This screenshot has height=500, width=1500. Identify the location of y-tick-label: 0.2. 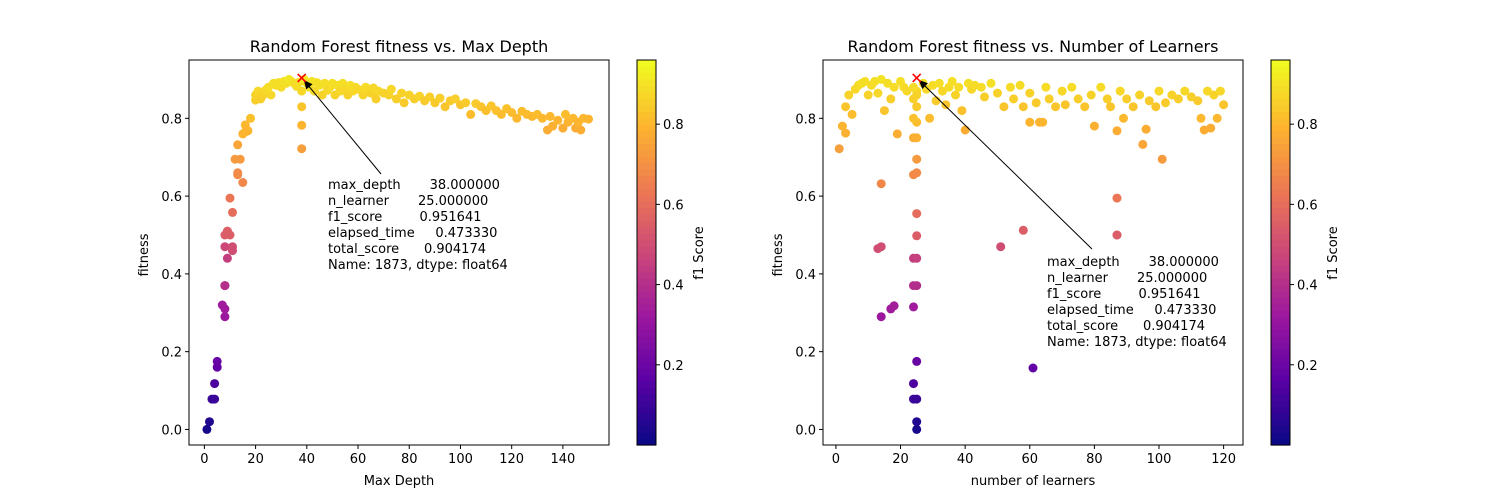
(171, 353).